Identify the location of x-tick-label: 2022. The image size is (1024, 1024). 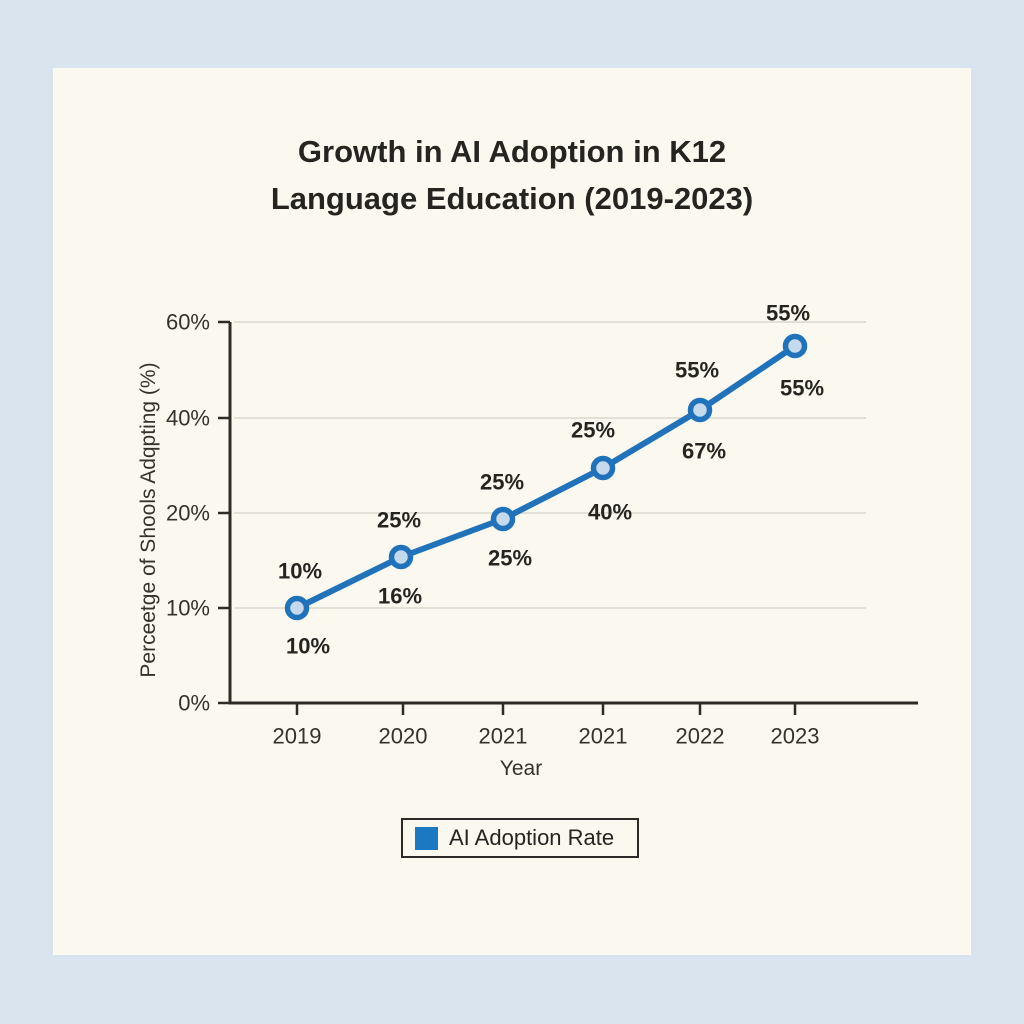
(700, 736).